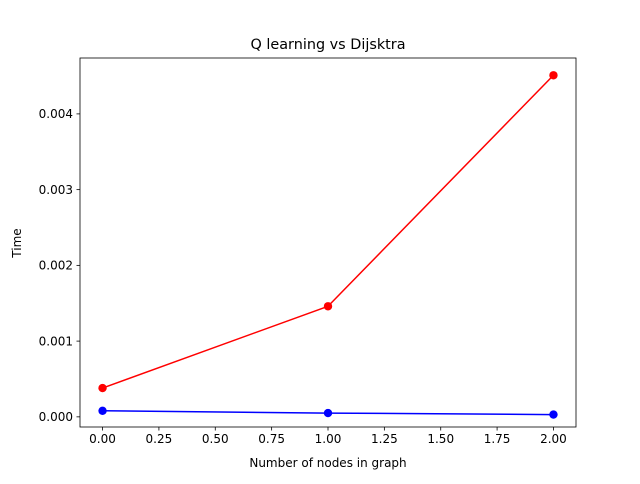 This screenshot has width=640, height=484. Describe the element at coordinates (328, 439) in the screenshot. I see `x-tick-label: 1.00` at that location.